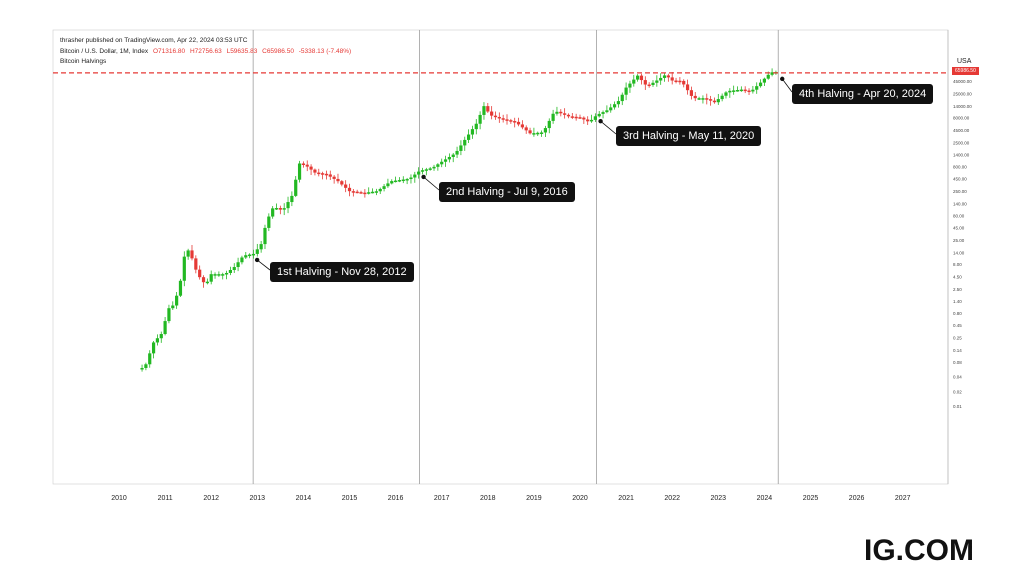 This screenshot has height=576, width=1024. I want to click on ig-logo: IG.COM, so click(919, 550).